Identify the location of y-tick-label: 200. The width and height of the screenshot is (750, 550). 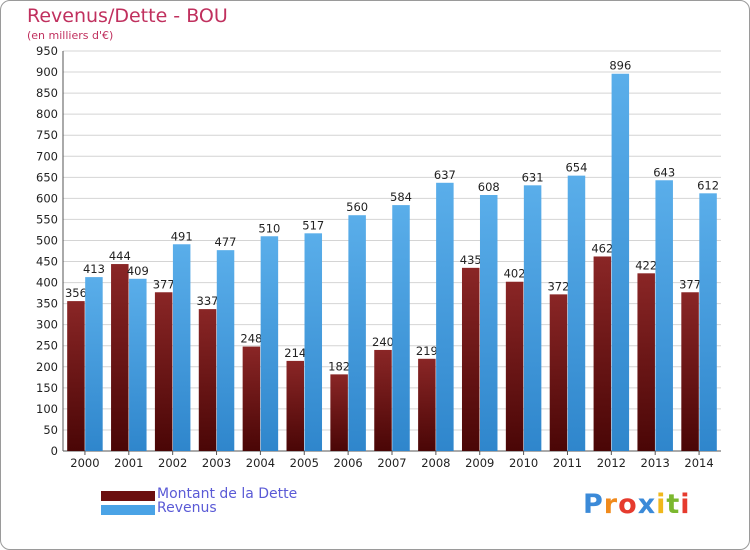
(47, 367).